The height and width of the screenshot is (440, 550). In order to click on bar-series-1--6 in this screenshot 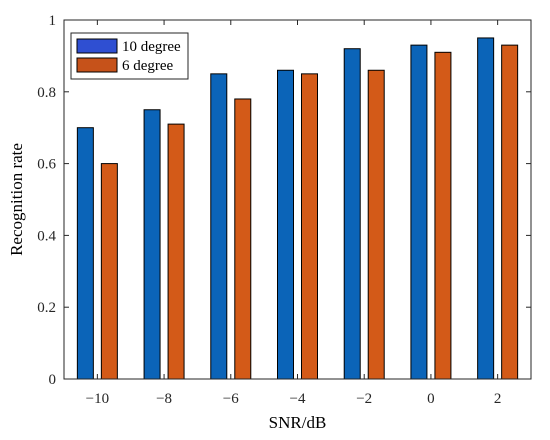, I will do `click(219, 226)`.